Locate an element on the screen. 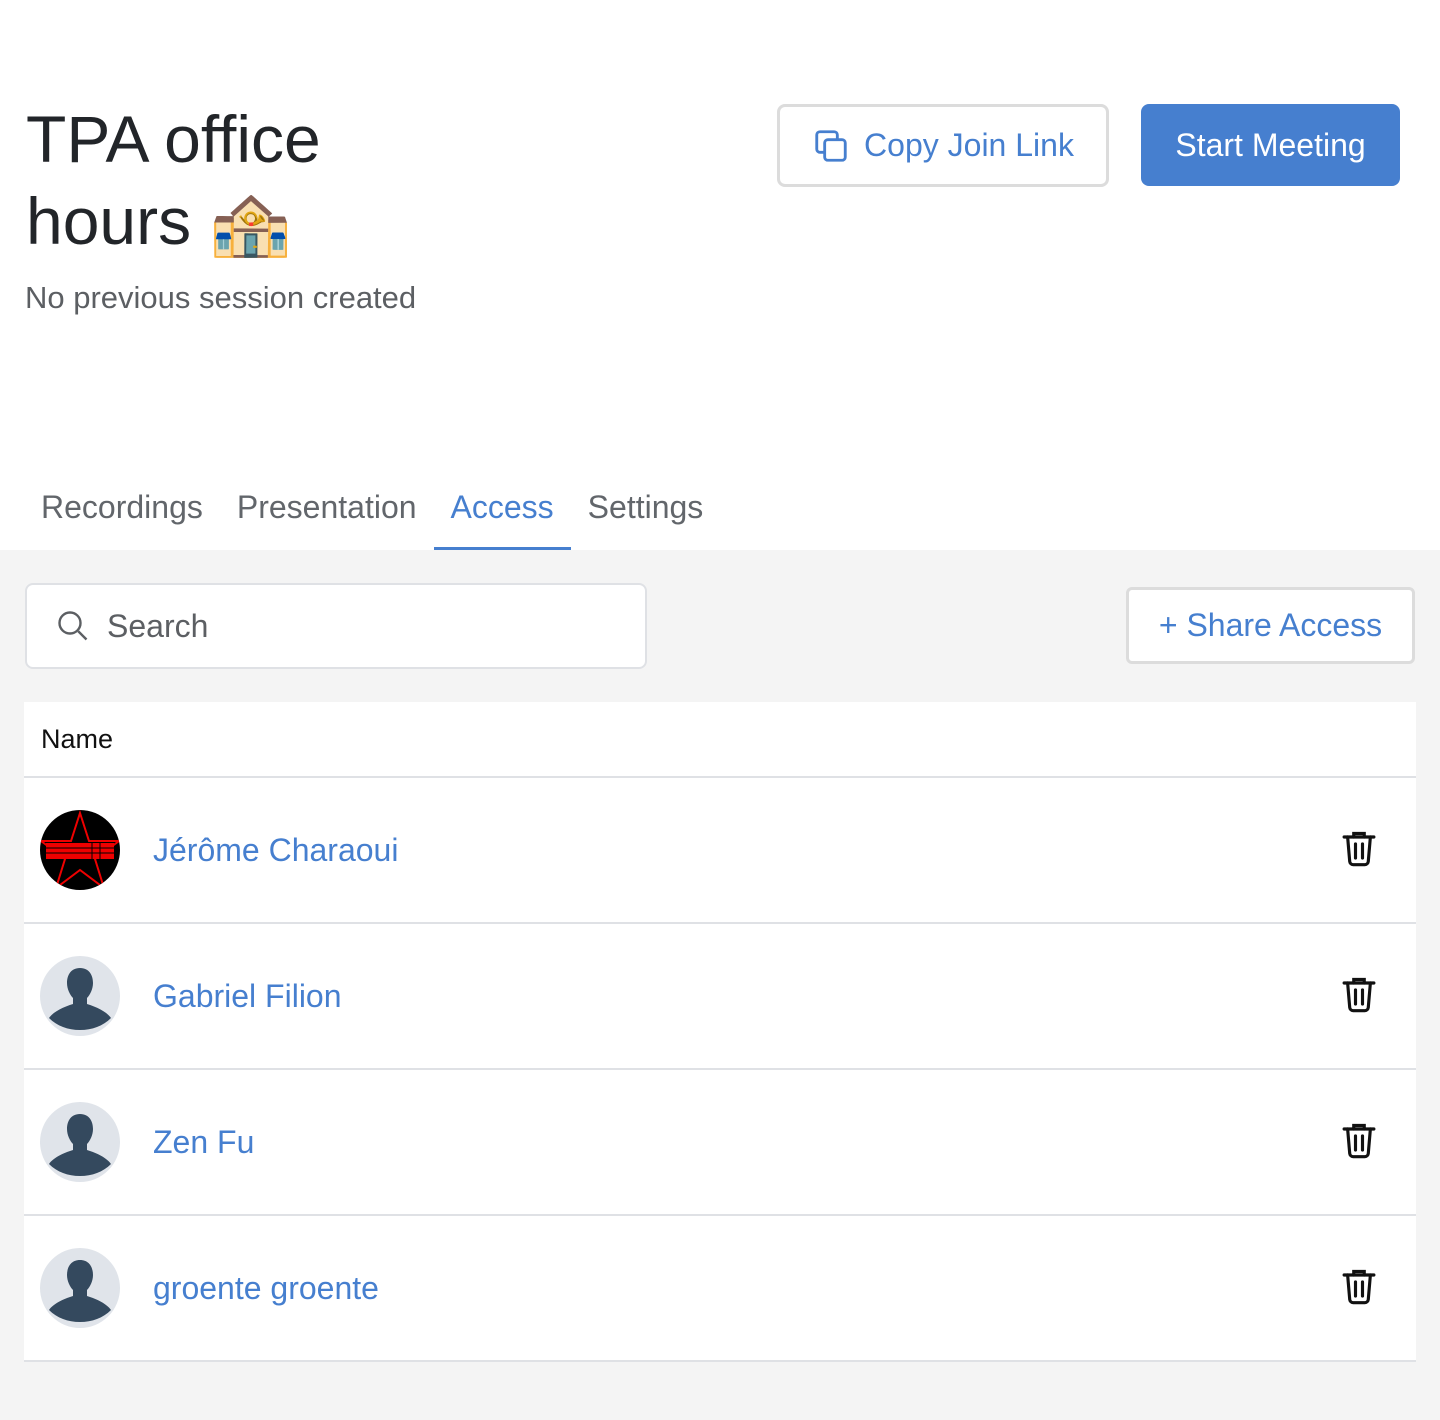 The height and width of the screenshot is (1420, 1440). table-row: groente groente is located at coordinates (720, 1289).